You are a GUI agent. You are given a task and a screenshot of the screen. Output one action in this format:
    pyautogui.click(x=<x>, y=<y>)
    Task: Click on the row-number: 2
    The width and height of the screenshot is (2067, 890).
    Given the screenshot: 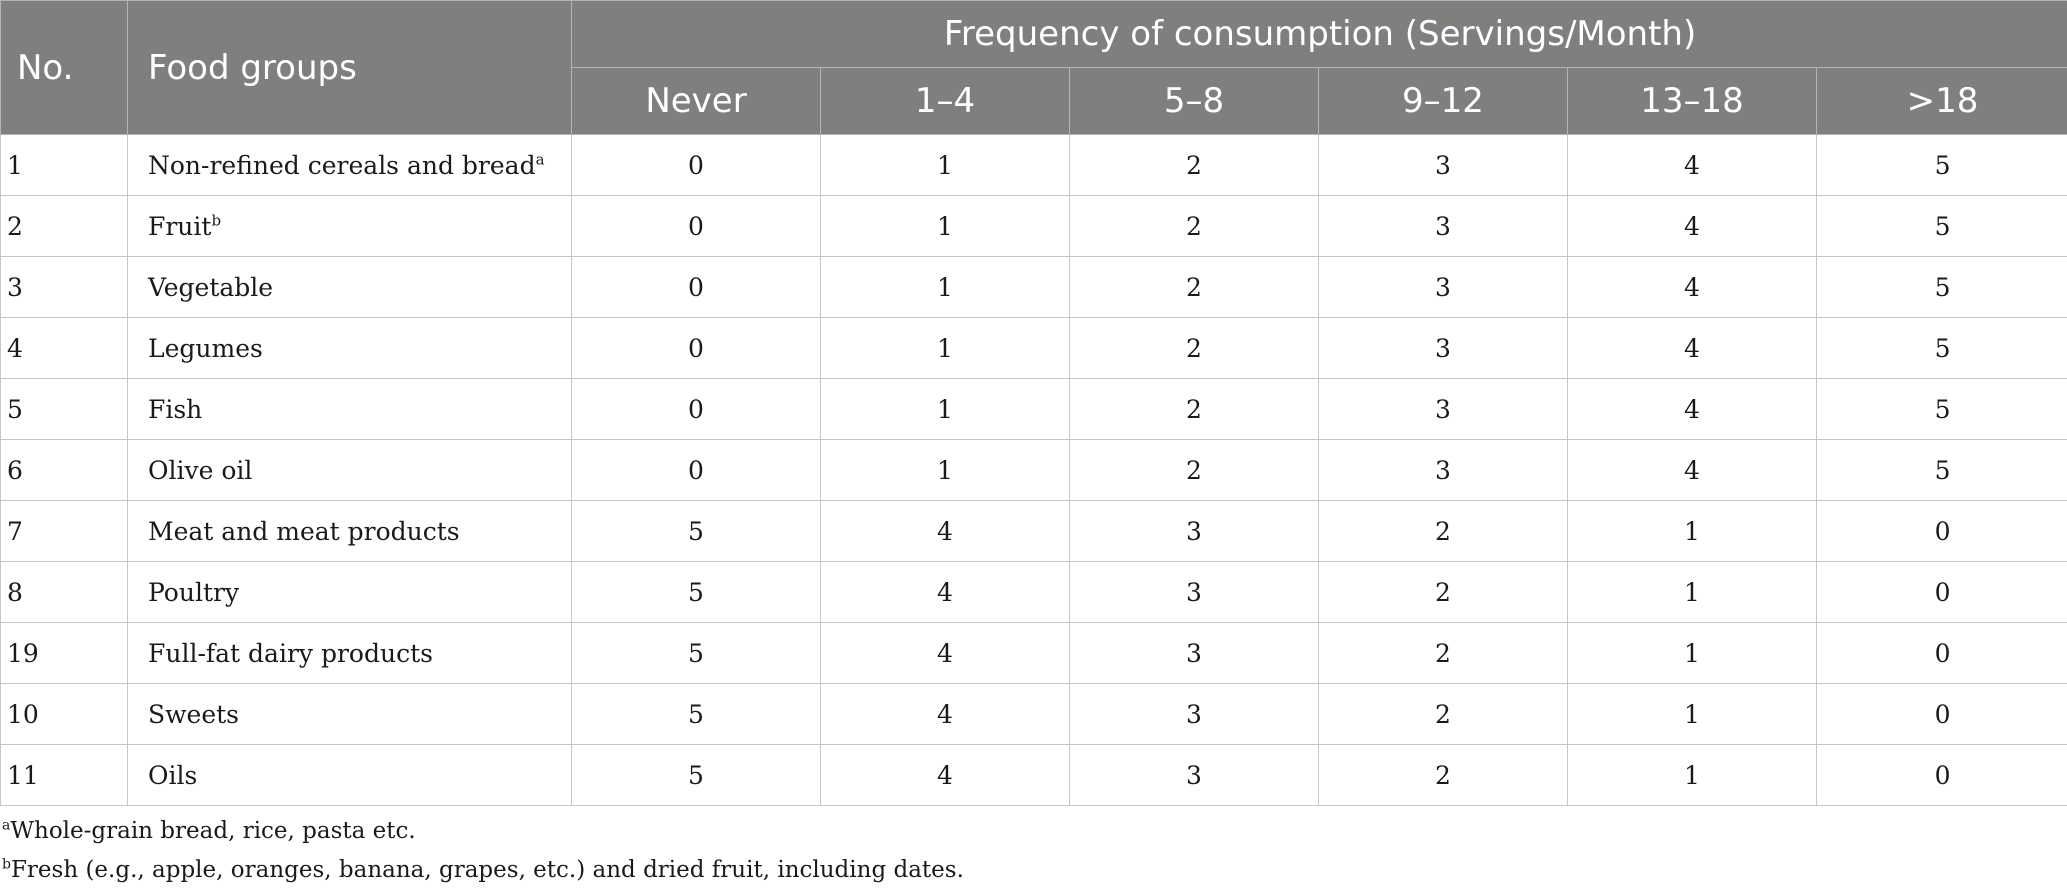 What is the action you would take?
    pyautogui.click(x=64, y=226)
    